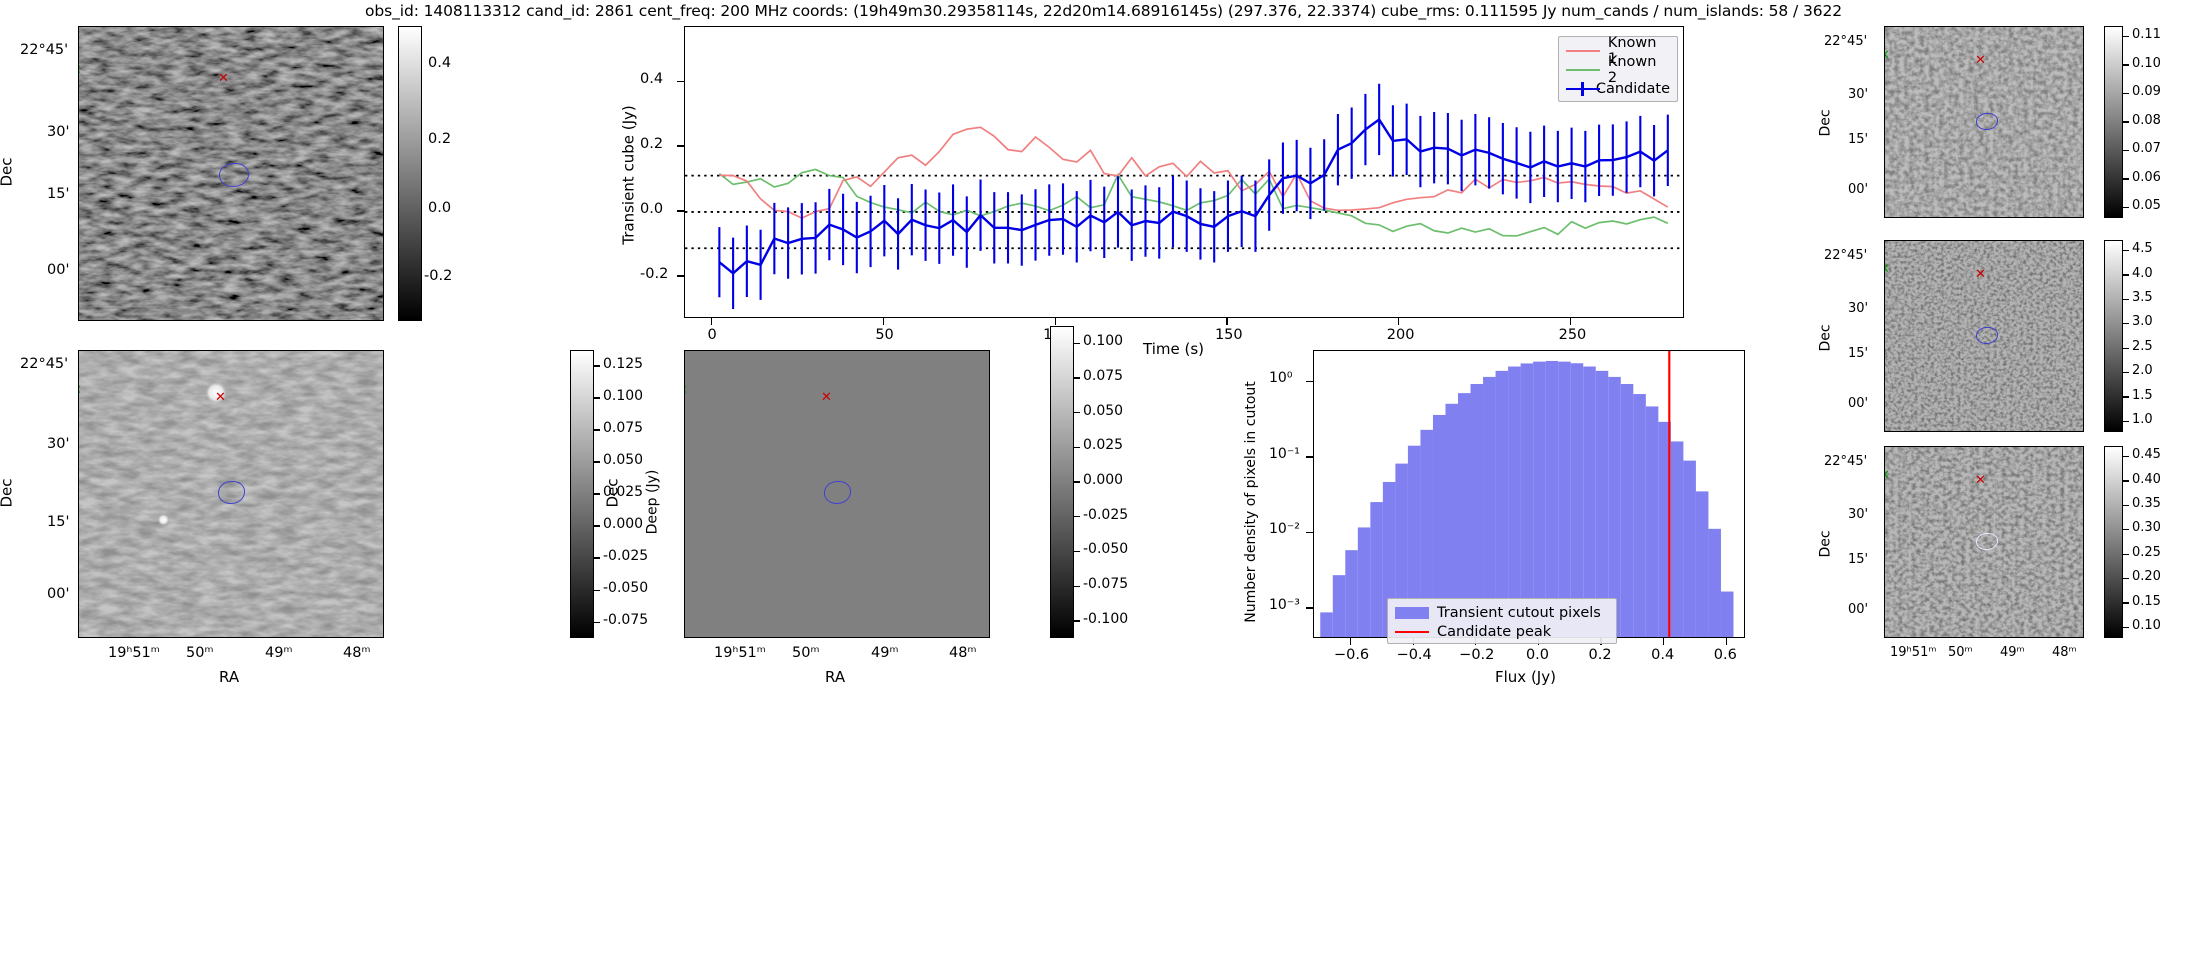  Describe the element at coordinates (837, 494) in the screenshot. I see `panel-flat: ✕ ✕` at that location.